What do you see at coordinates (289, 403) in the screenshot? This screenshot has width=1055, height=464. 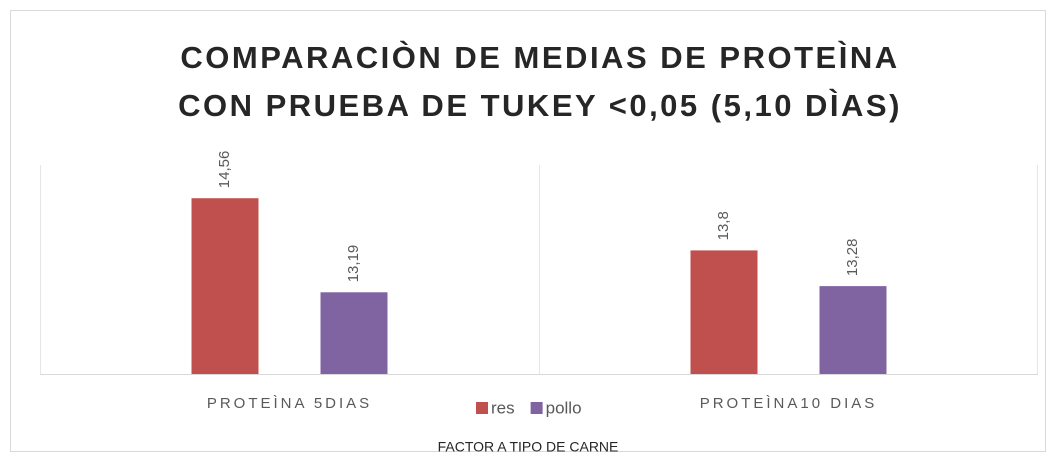 I see `x-tick-label: PROTEÌNA 5DIAS` at bounding box center [289, 403].